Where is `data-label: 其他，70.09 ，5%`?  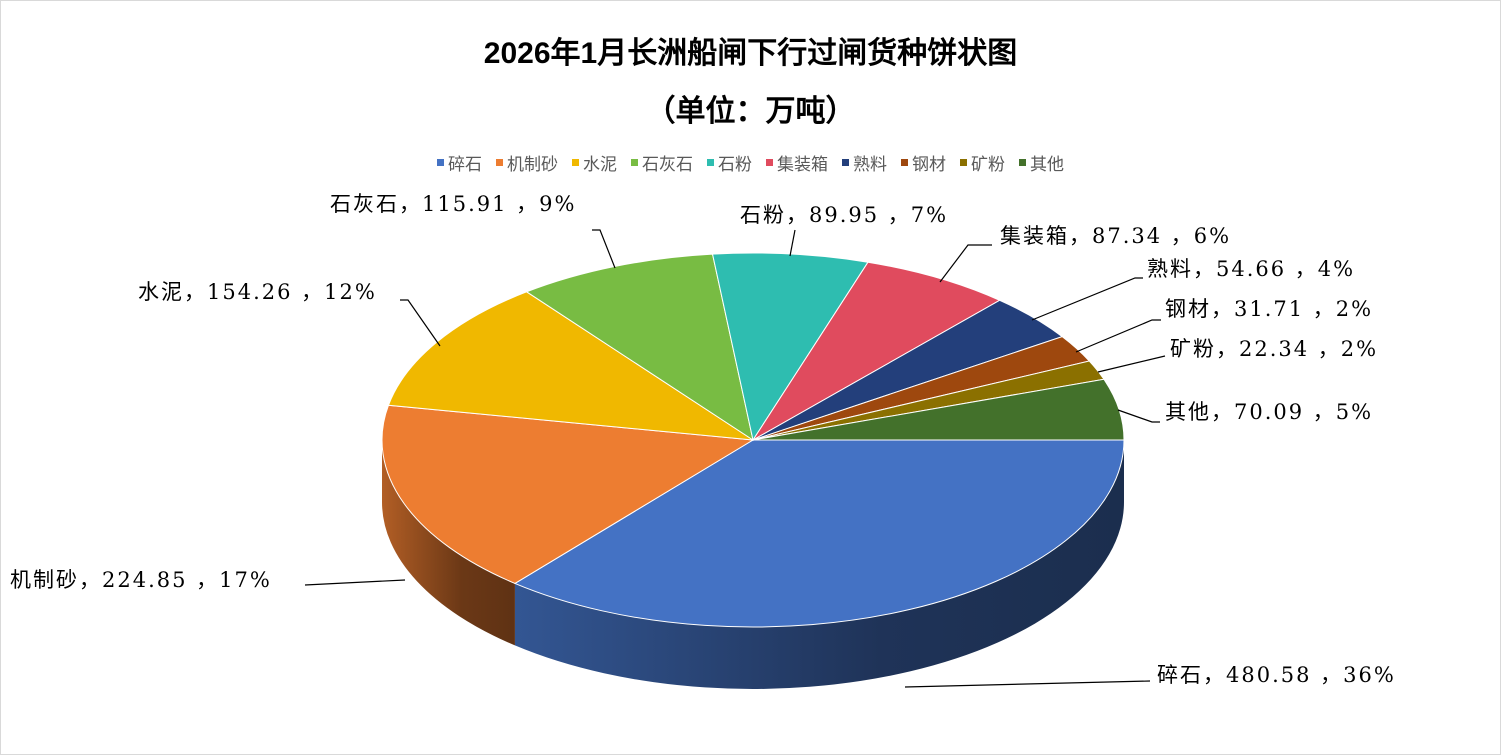 data-label: 其他，70.09 ，5% is located at coordinates (1269, 412).